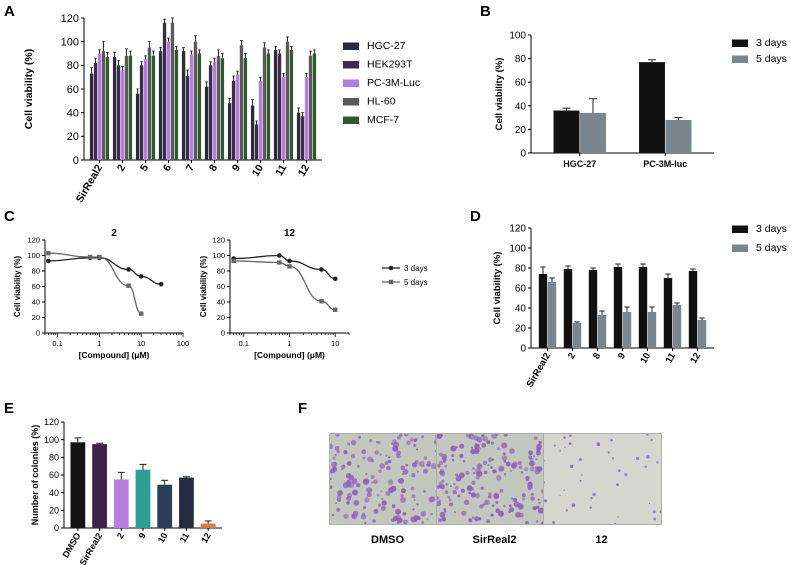 This screenshot has width=795, height=565. What do you see at coordinates (622, 356) in the screenshot?
I see `x-tick-label: 9` at bounding box center [622, 356].